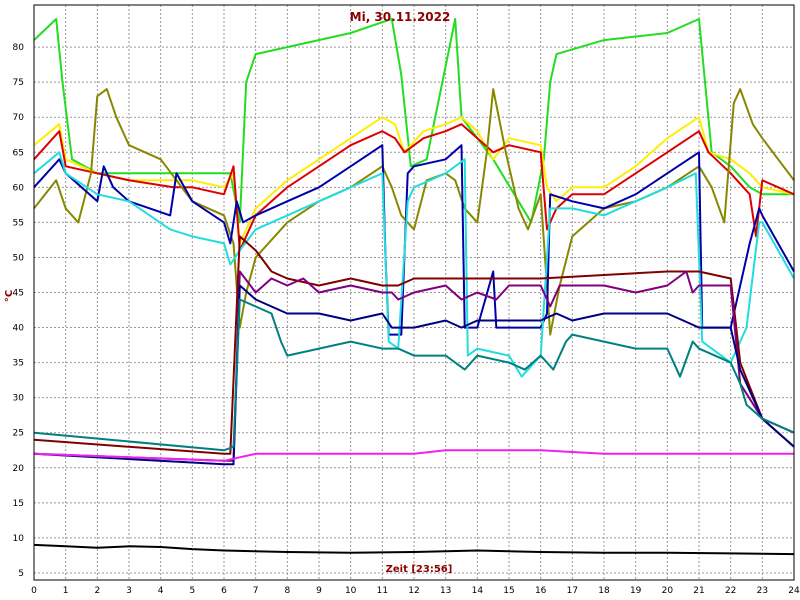 The height and width of the screenshot is (600, 800). I want to click on x-tick-label: 4, so click(161, 591).